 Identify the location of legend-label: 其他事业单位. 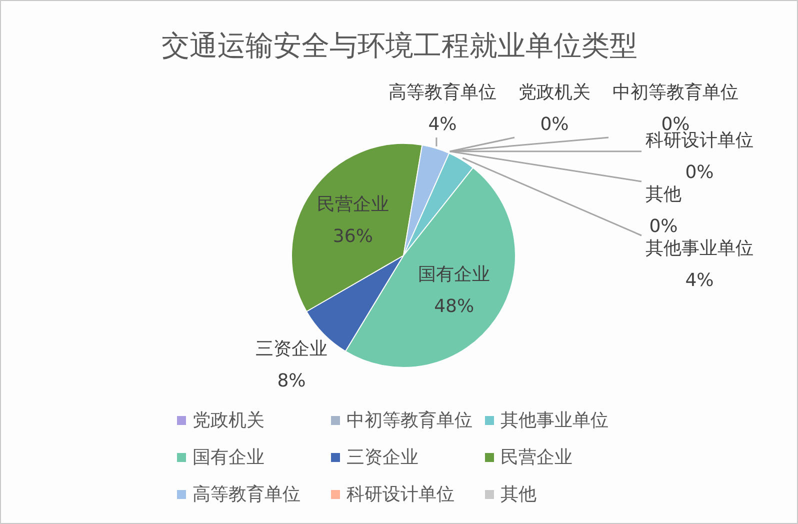
(554, 420).